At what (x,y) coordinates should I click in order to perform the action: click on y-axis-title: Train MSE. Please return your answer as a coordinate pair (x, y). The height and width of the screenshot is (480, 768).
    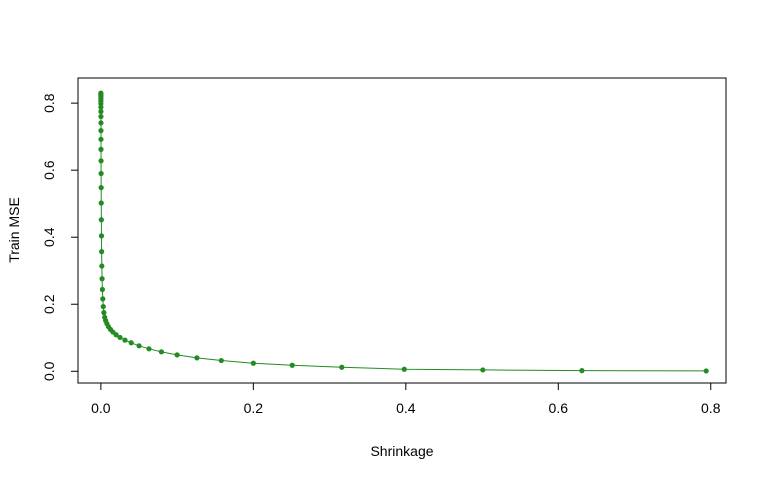
    Looking at the image, I should click on (14, 230).